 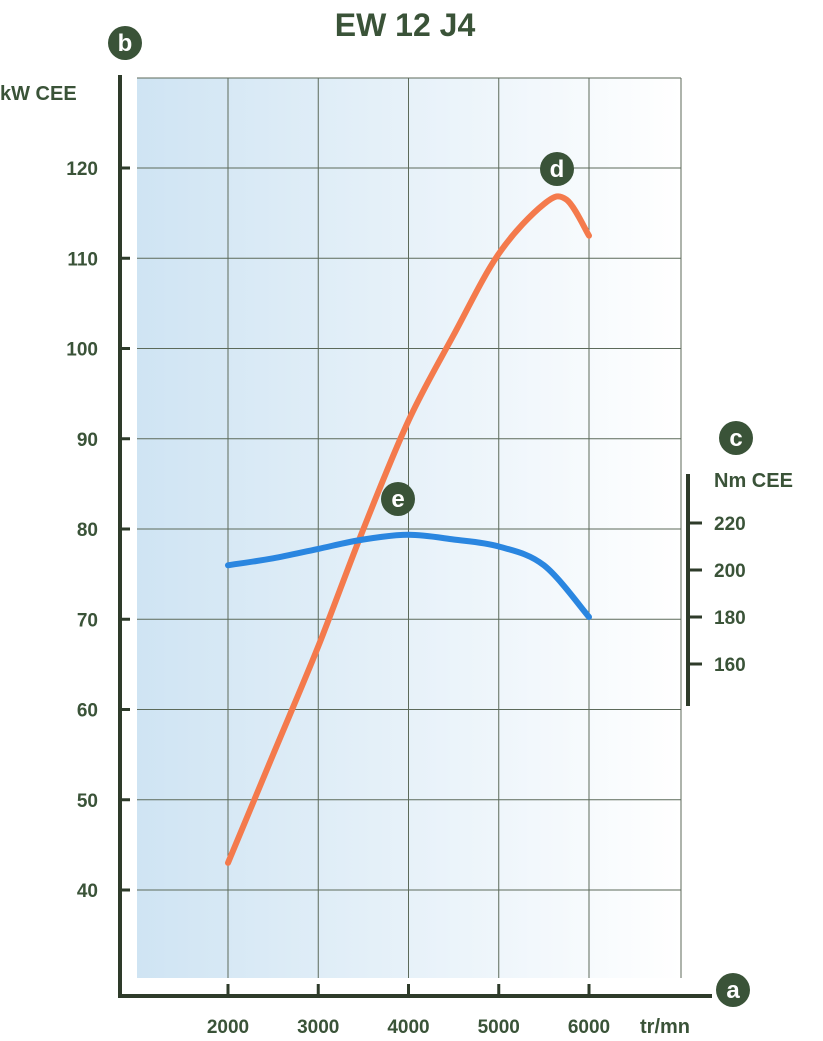 What do you see at coordinates (87, 620) in the screenshot?
I see `left-axis-tick-label: 70` at bounding box center [87, 620].